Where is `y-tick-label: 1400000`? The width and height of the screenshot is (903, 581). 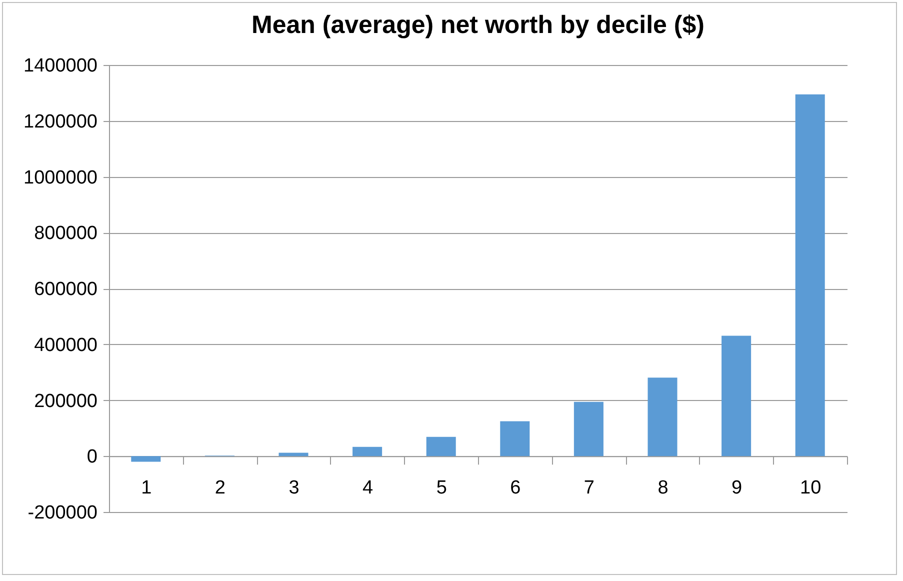
y-tick-label: 1400000 is located at coordinates (61, 66).